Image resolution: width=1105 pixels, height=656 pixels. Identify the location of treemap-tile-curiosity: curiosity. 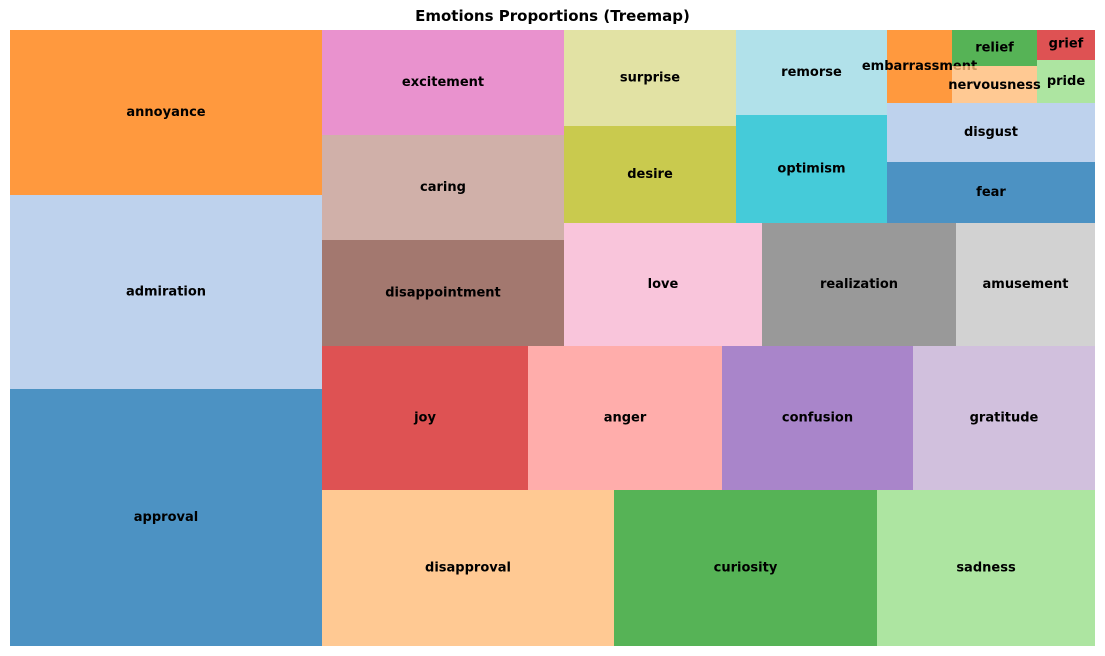
(745, 568).